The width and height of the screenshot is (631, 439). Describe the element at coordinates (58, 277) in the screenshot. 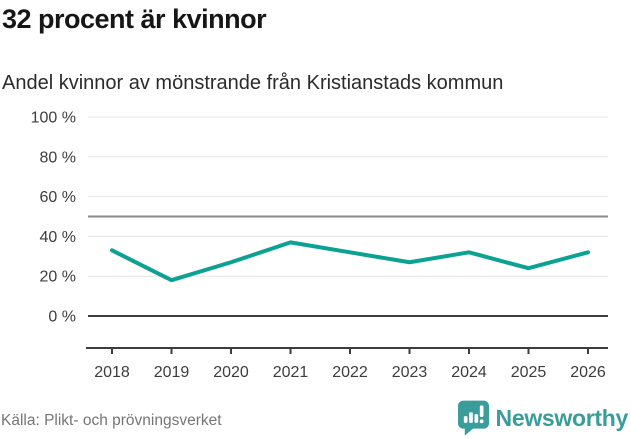

I see `y-tick-label: 20 %` at that location.